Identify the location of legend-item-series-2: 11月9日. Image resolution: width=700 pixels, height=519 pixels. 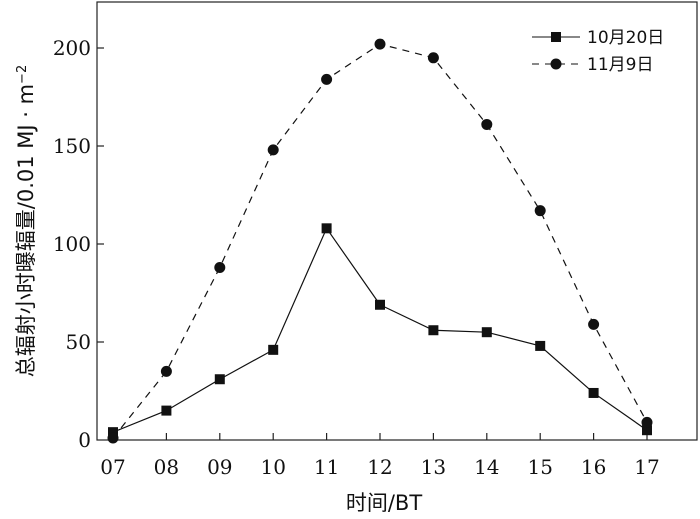
(592, 65).